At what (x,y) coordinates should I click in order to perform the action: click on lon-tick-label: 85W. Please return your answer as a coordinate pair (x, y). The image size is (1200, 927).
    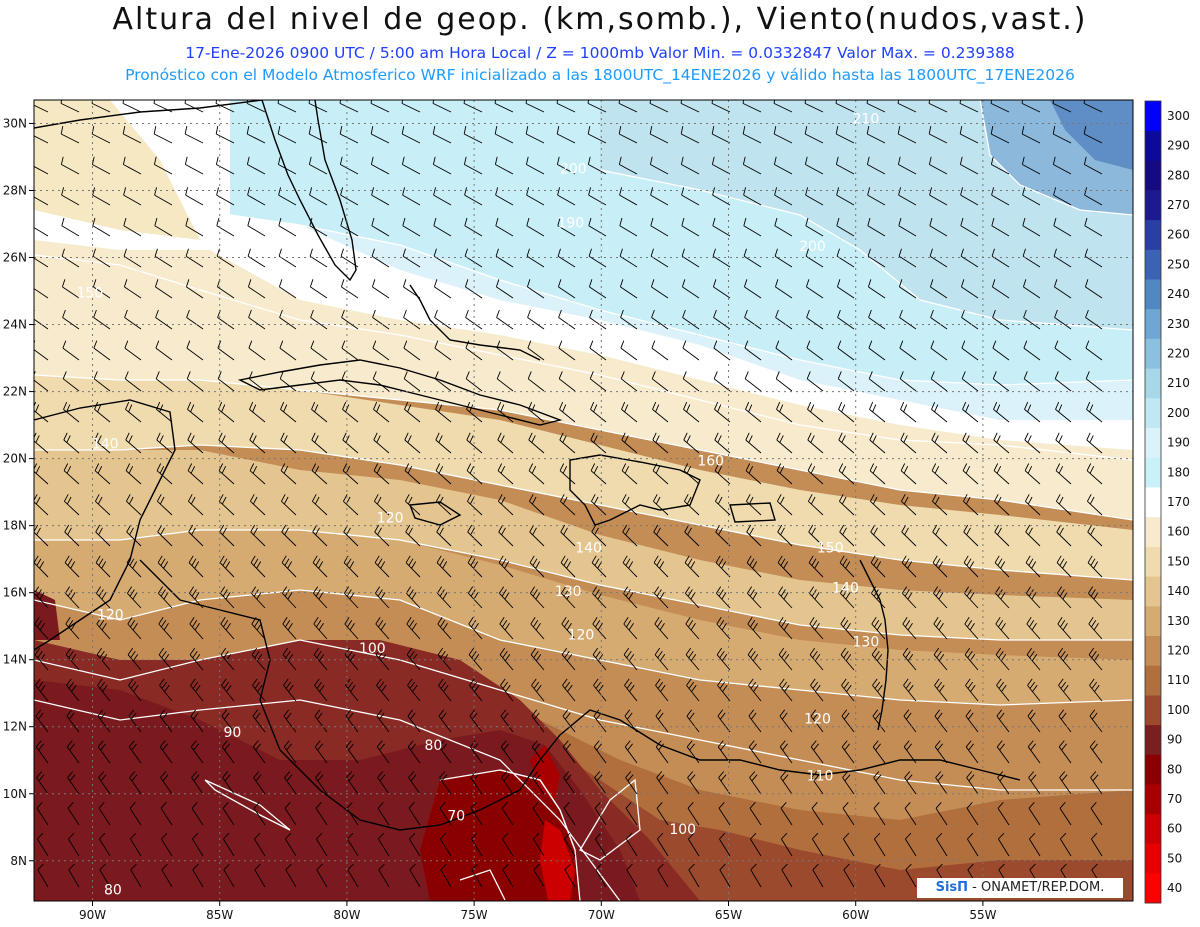
    Looking at the image, I should click on (219, 915).